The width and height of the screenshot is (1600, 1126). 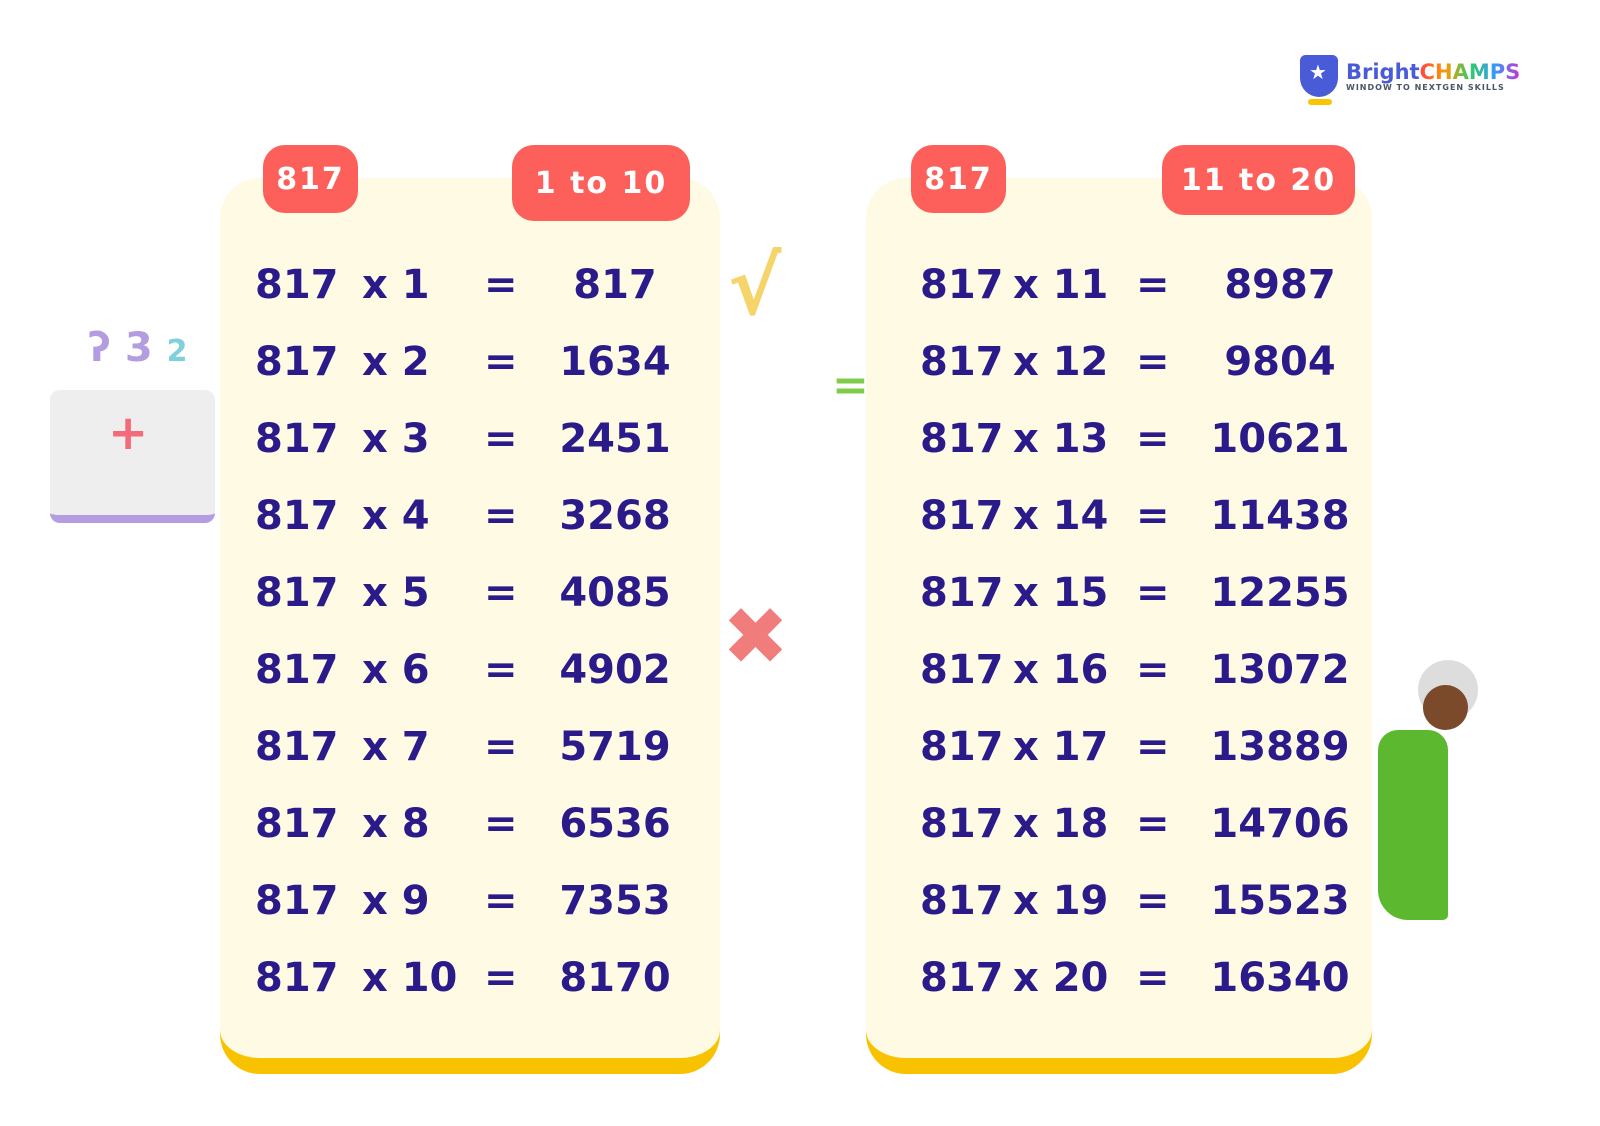 I want to click on multiplier: x 16, so click(x=1061, y=670).